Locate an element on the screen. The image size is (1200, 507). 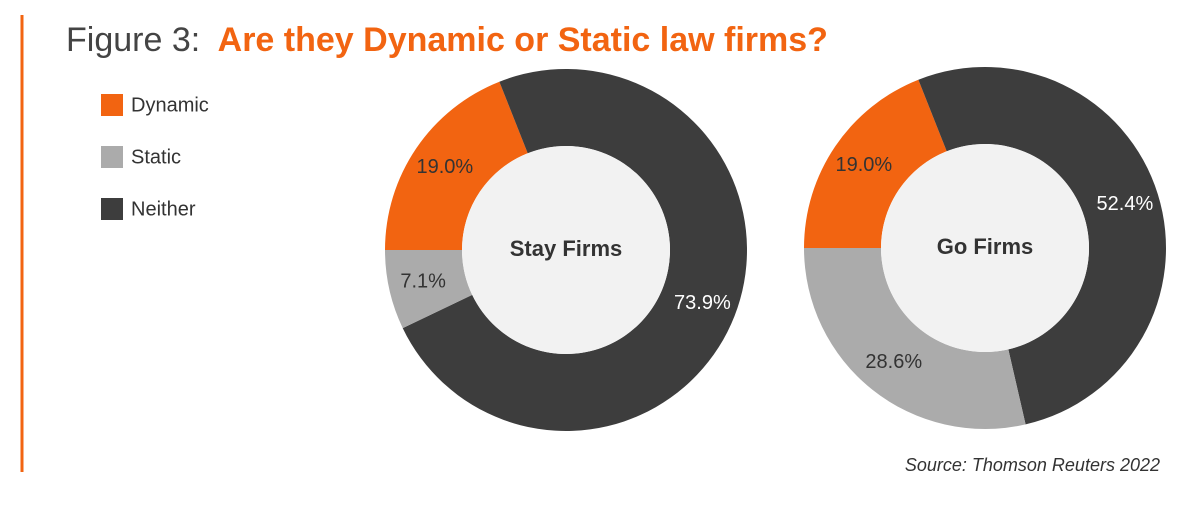
legend-label: Dynamic is located at coordinates (170, 105).